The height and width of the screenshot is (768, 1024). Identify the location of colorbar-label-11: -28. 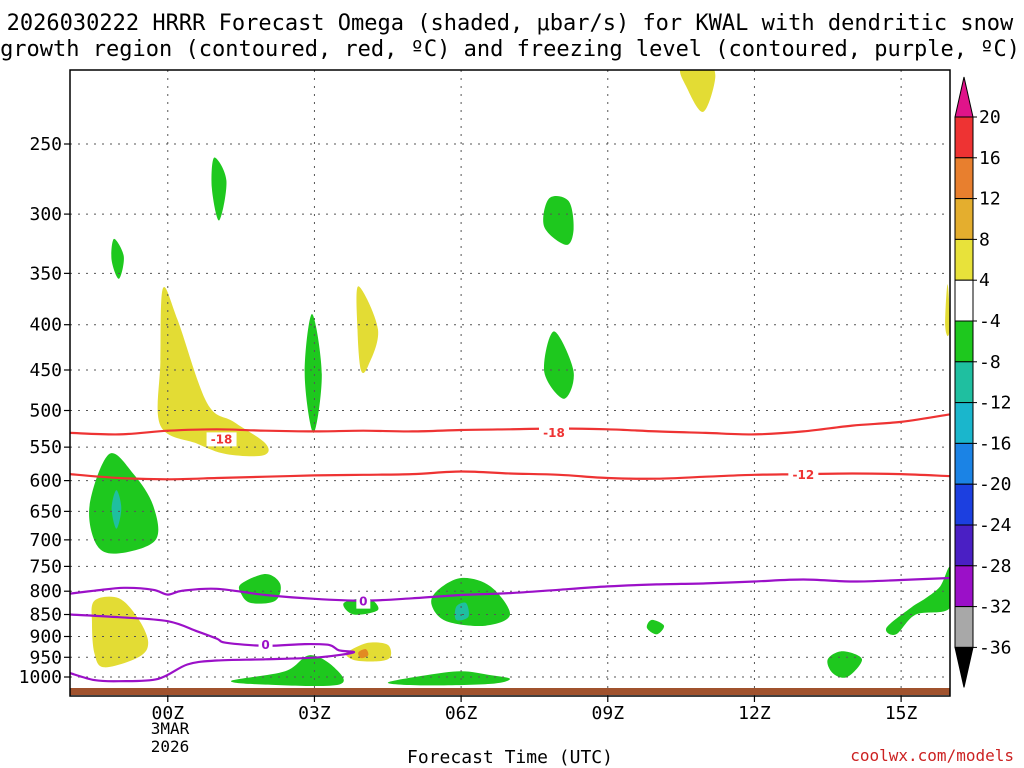
(995, 566).